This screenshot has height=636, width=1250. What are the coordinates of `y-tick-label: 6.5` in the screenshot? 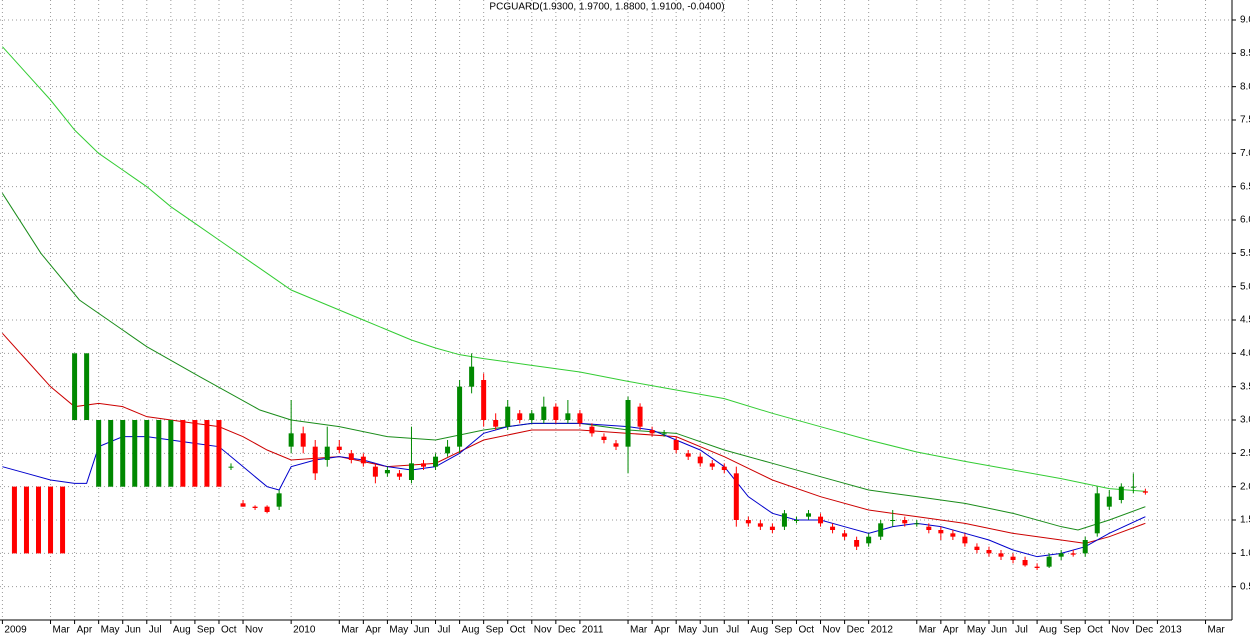 It's located at (1245, 186).